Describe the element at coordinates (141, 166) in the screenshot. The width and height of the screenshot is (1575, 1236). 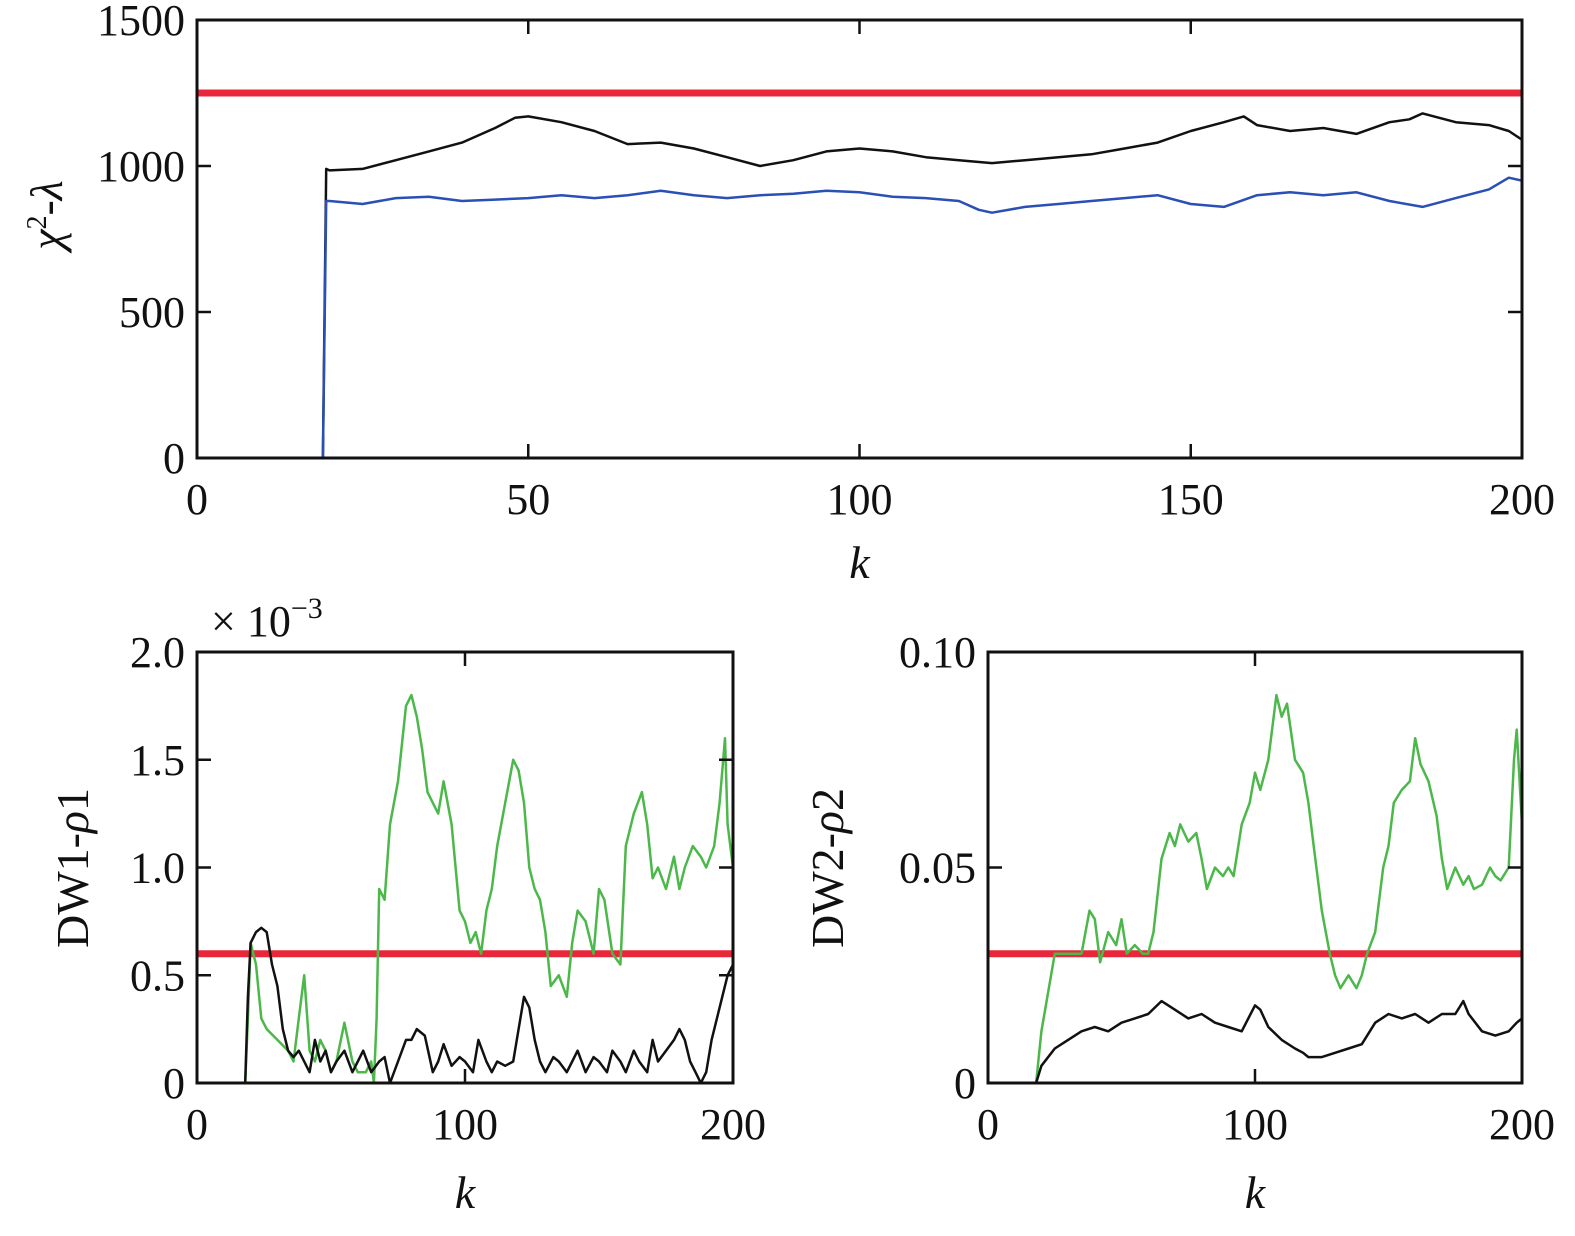
I see `y-tick-label: 1000` at that location.